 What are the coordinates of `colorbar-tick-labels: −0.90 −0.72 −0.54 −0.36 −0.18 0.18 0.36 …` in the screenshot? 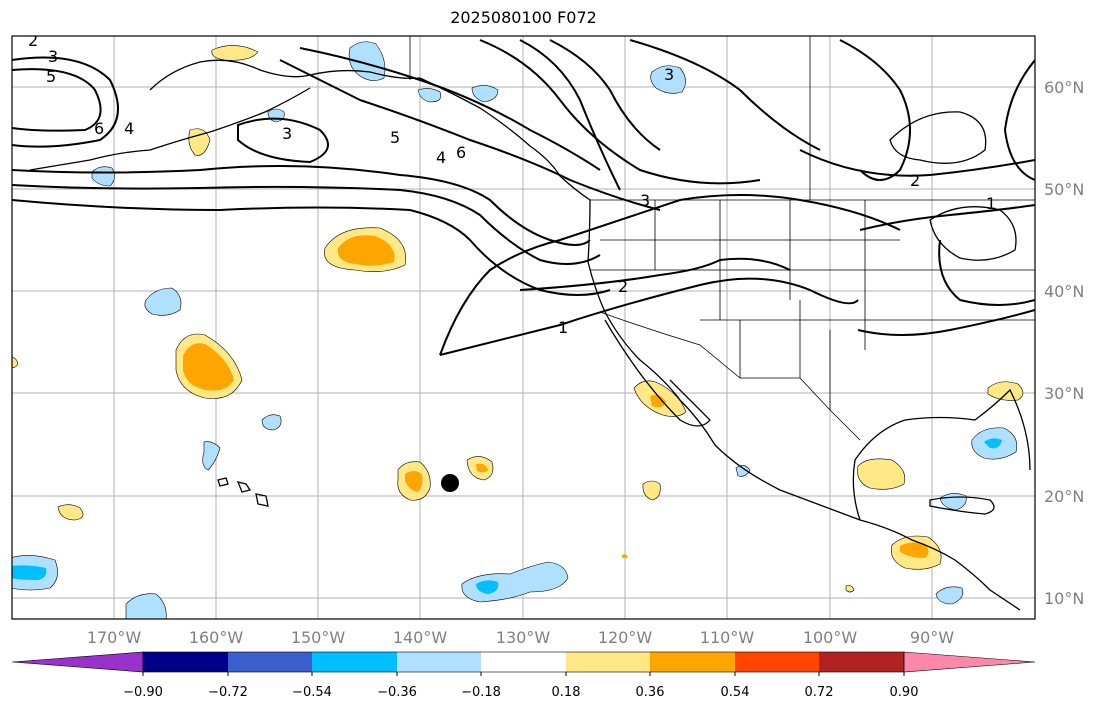 It's located at (520, 692).